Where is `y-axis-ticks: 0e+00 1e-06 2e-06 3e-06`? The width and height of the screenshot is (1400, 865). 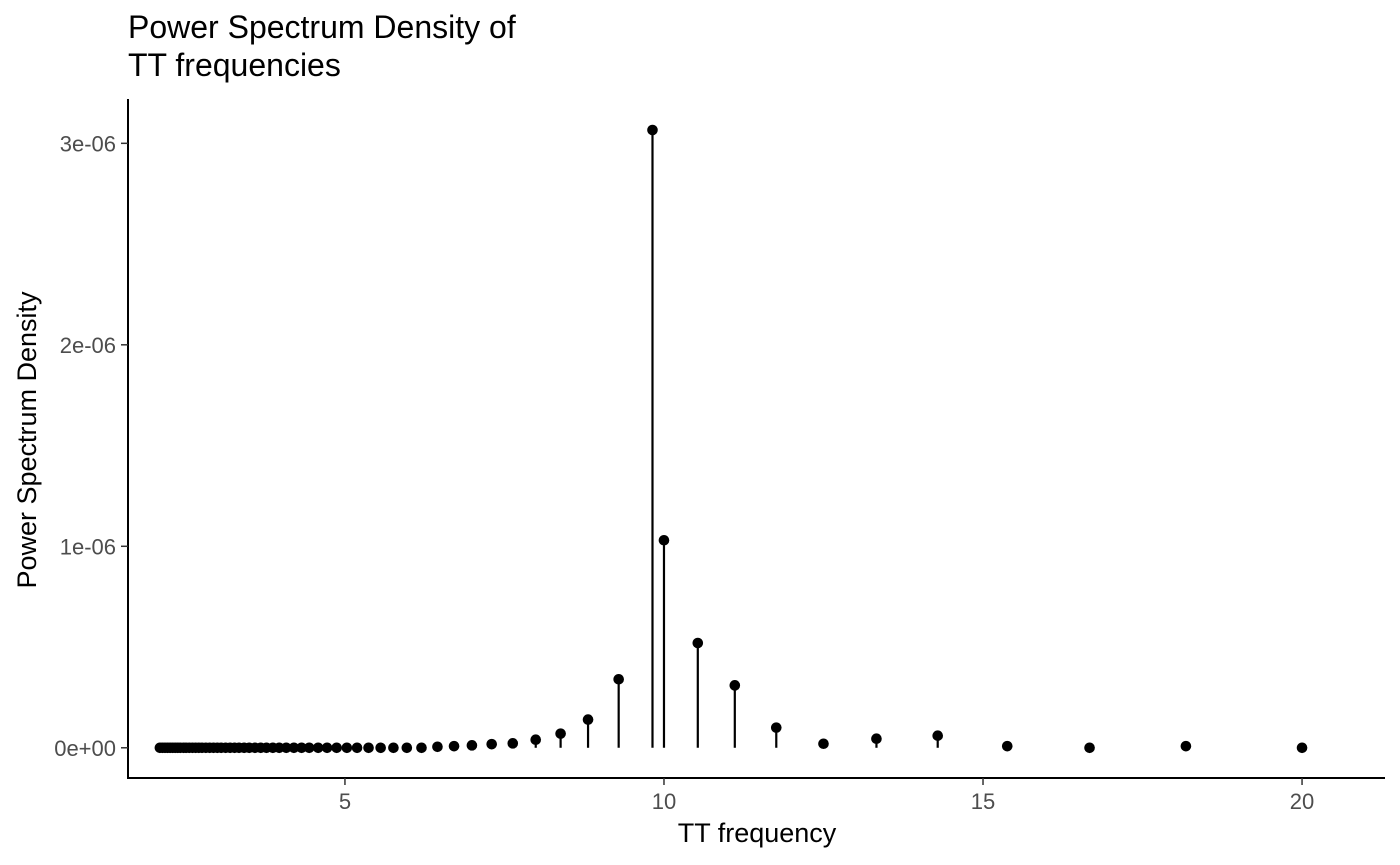
y-axis-ticks: 0e+00 1e-06 2e-06 3e-06 is located at coordinates (91, 446).